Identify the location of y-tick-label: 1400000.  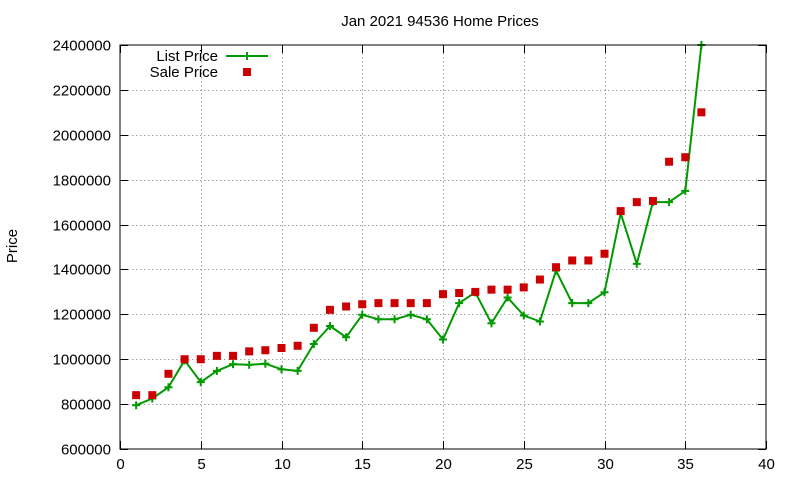
(82, 270).